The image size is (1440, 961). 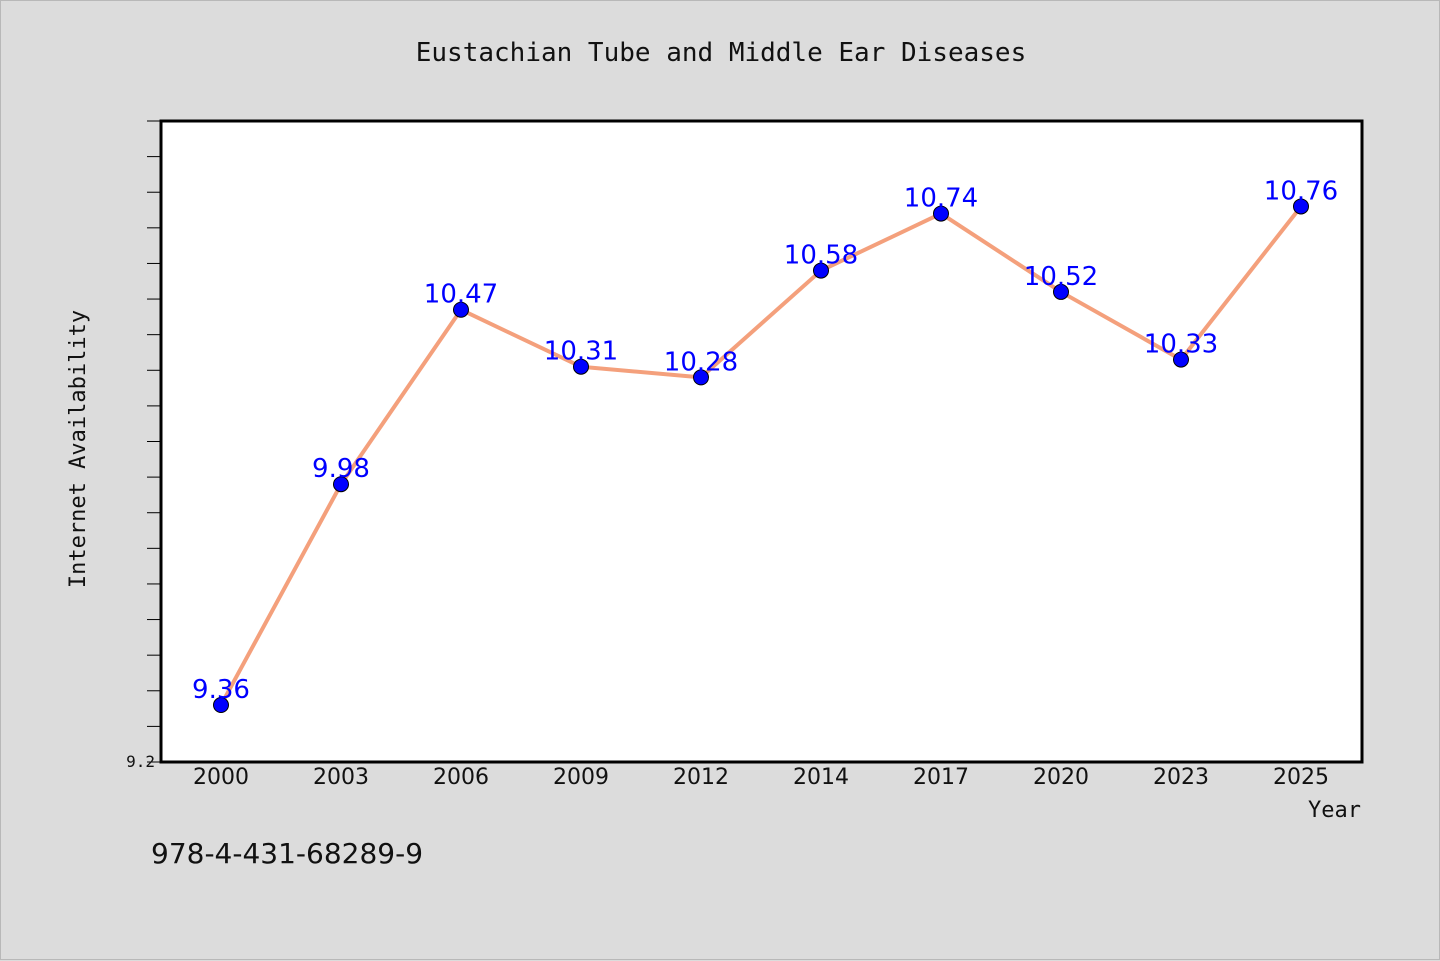 What do you see at coordinates (1061, 277) in the screenshot?
I see `data-label: 10.52` at bounding box center [1061, 277].